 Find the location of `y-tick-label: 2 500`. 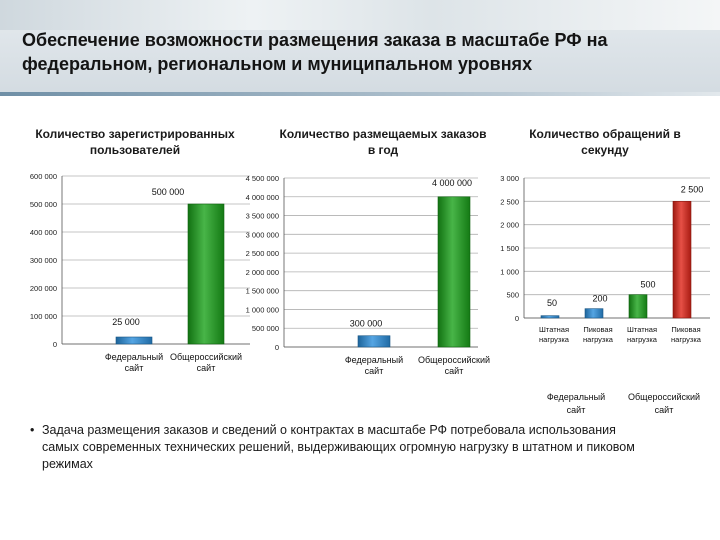

y-tick-label: 2 500 is located at coordinates (509, 201).